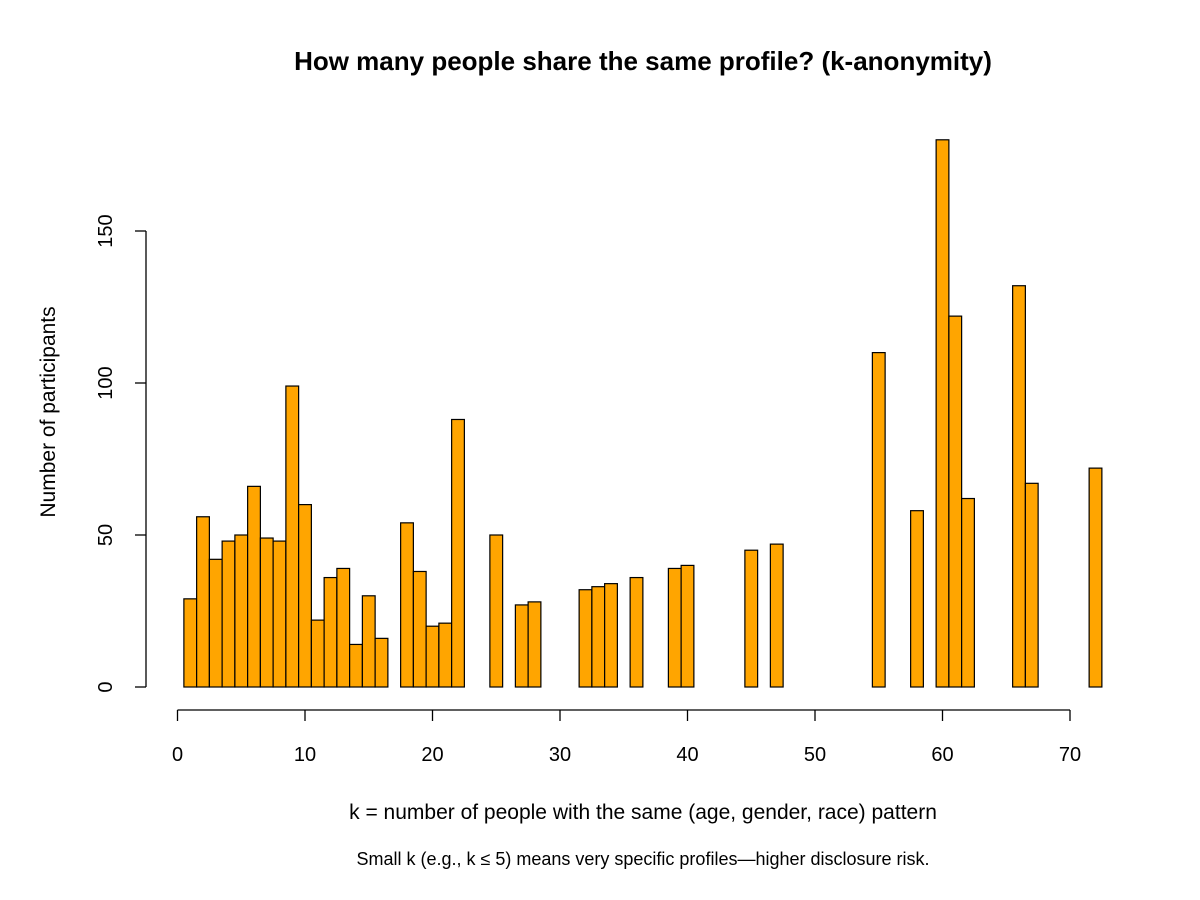  I want to click on y-tick-label-0: 0, so click(106, 686).